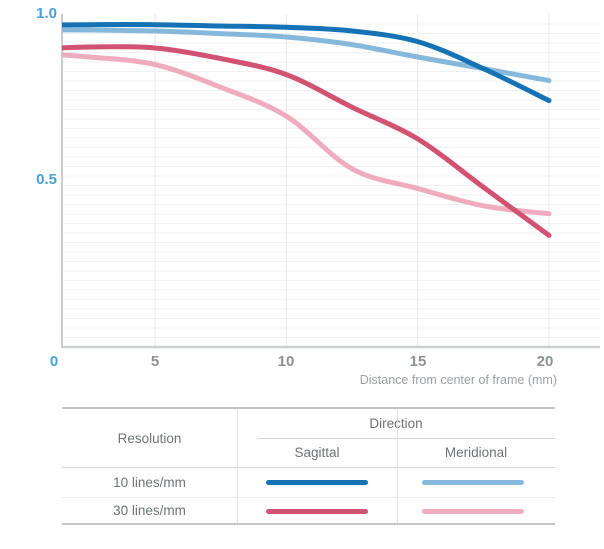 This screenshot has height=549, width=604. I want to click on legend-header-separator, so click(308, 467).